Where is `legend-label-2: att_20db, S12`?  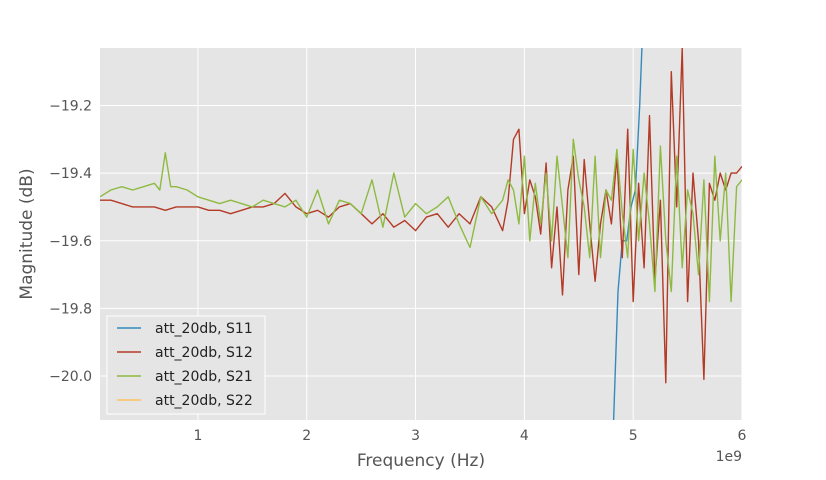
legend-label-2: att_20db, S12 is located at coordinates (204, 353).